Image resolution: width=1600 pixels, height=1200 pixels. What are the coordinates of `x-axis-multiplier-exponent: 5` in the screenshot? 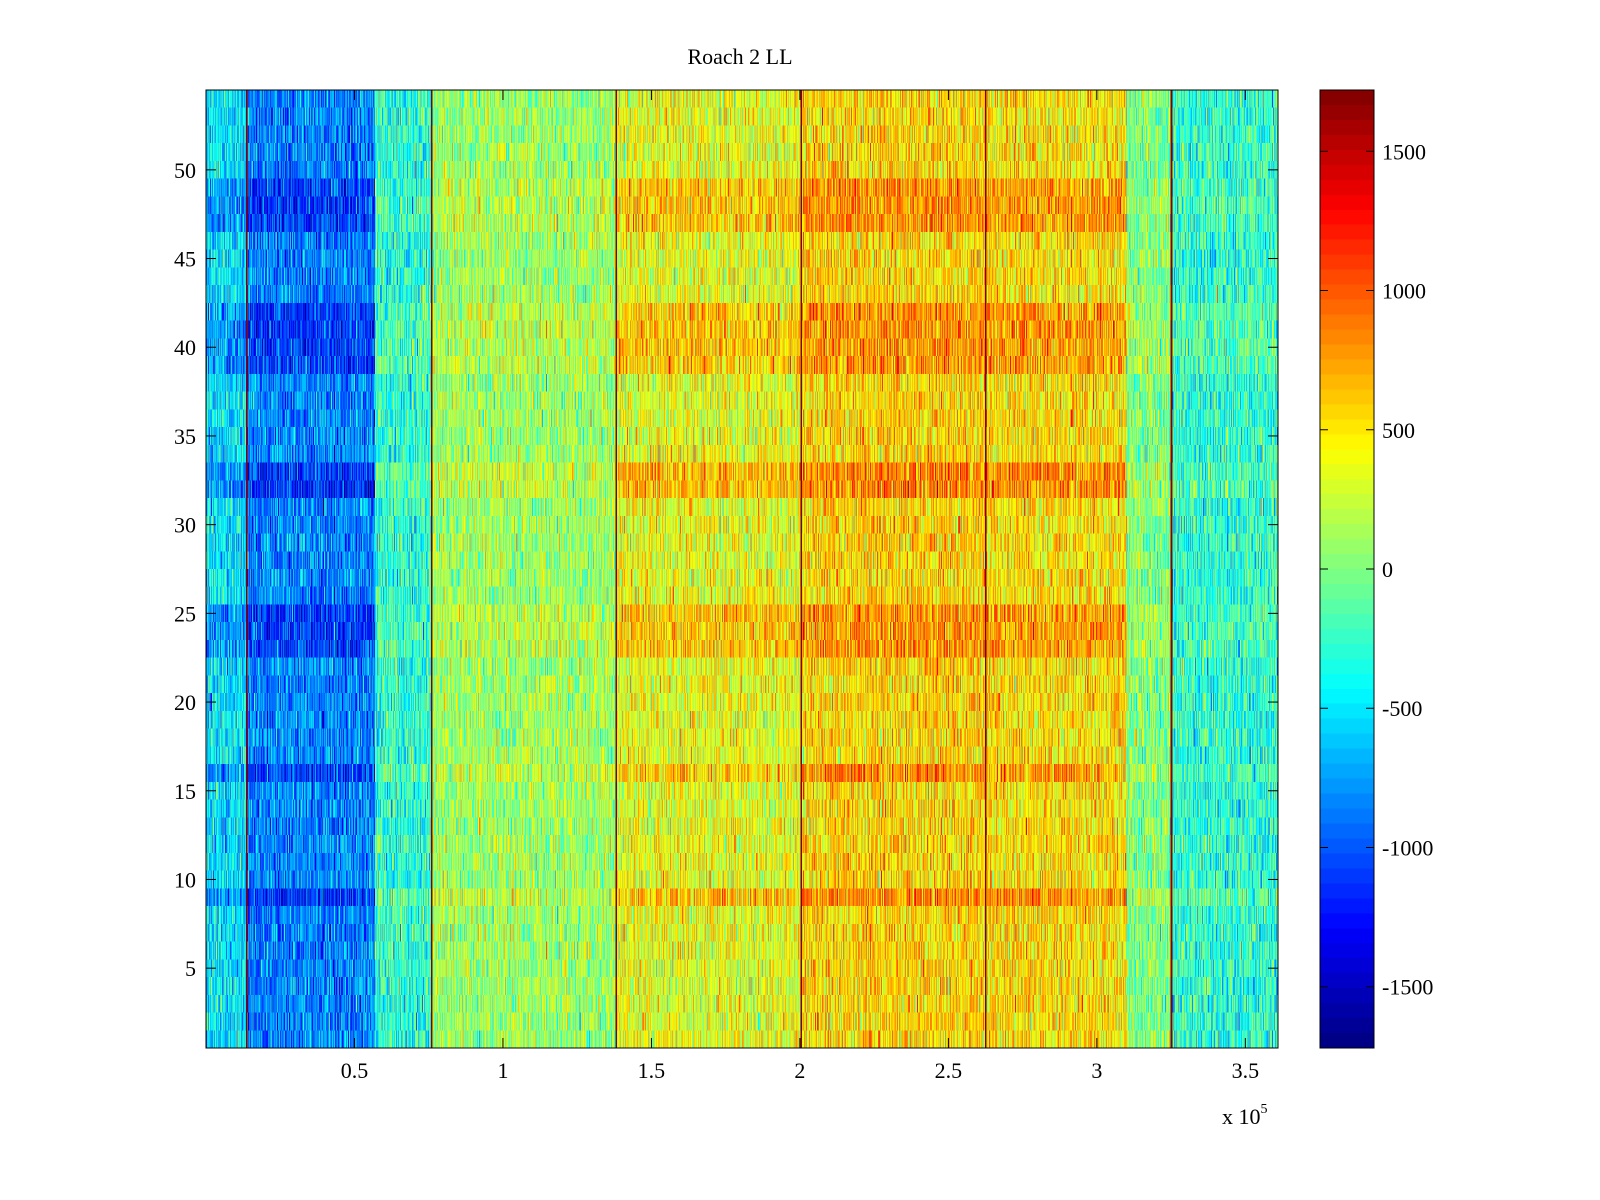 It's located at (1264, 1109).